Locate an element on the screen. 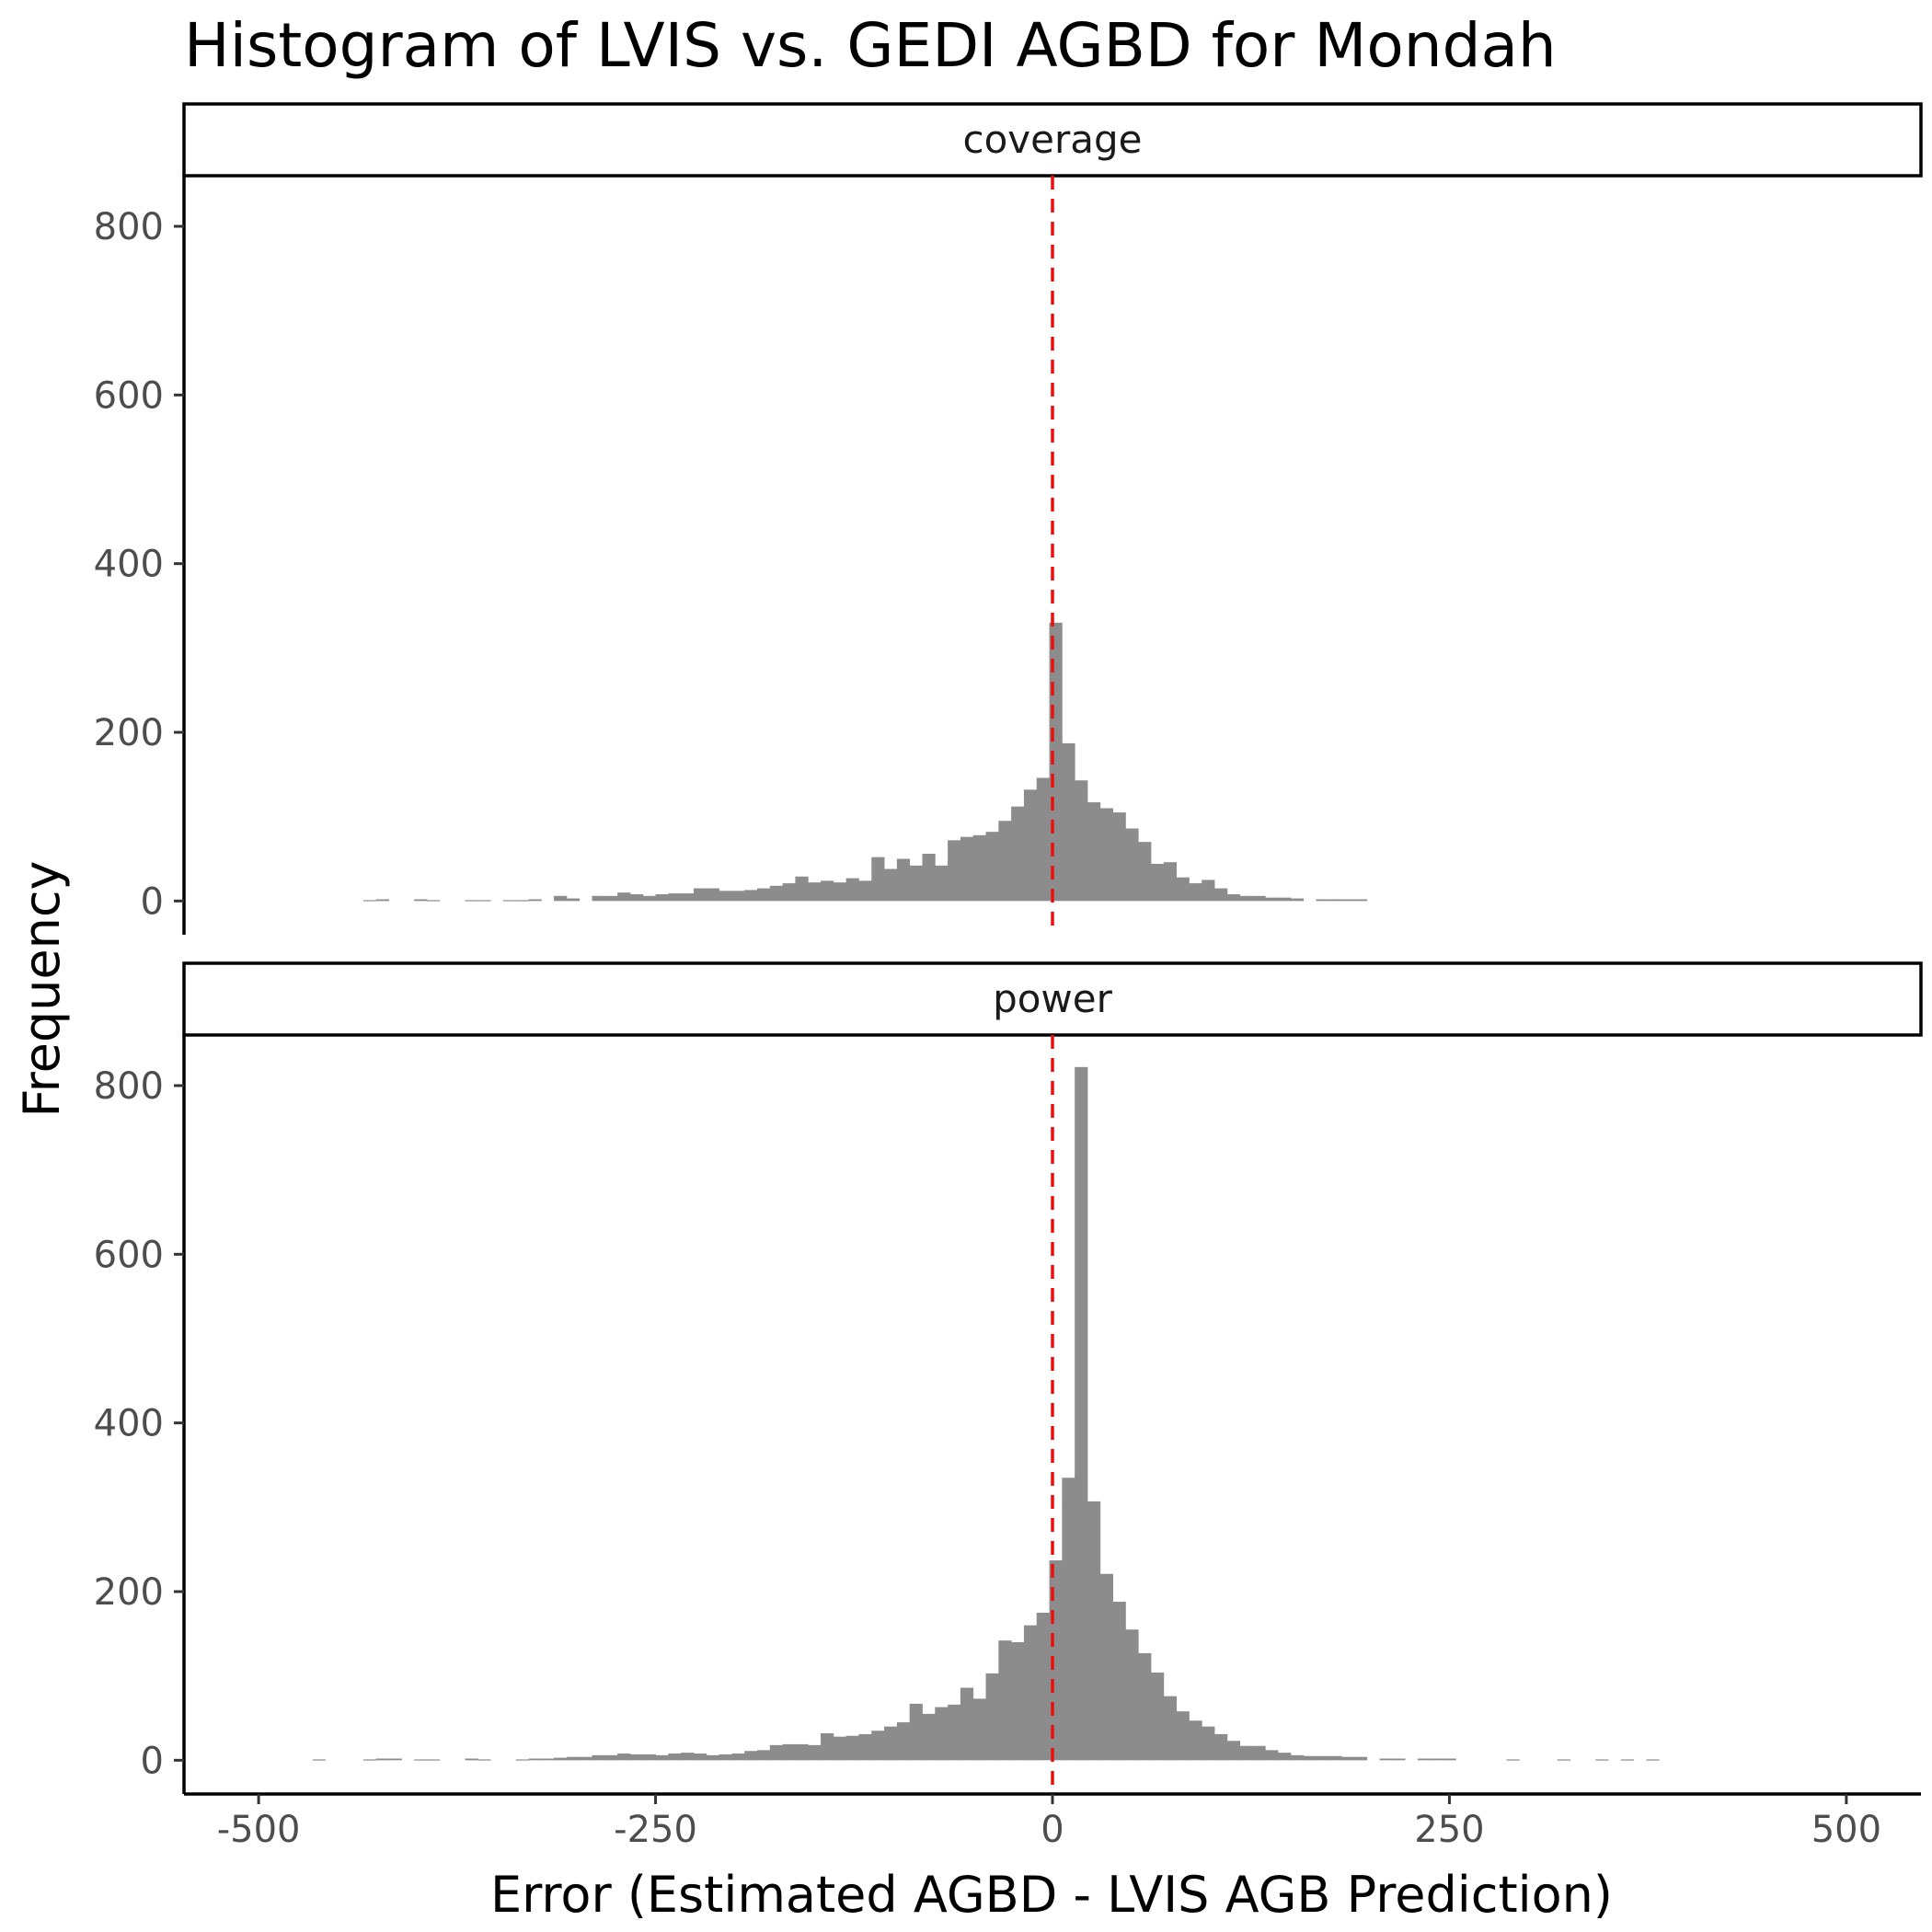 The width and height of the screenshot is (1932, 1932). strip-label-coverage: coverage is located at coordinates (1053, 139).